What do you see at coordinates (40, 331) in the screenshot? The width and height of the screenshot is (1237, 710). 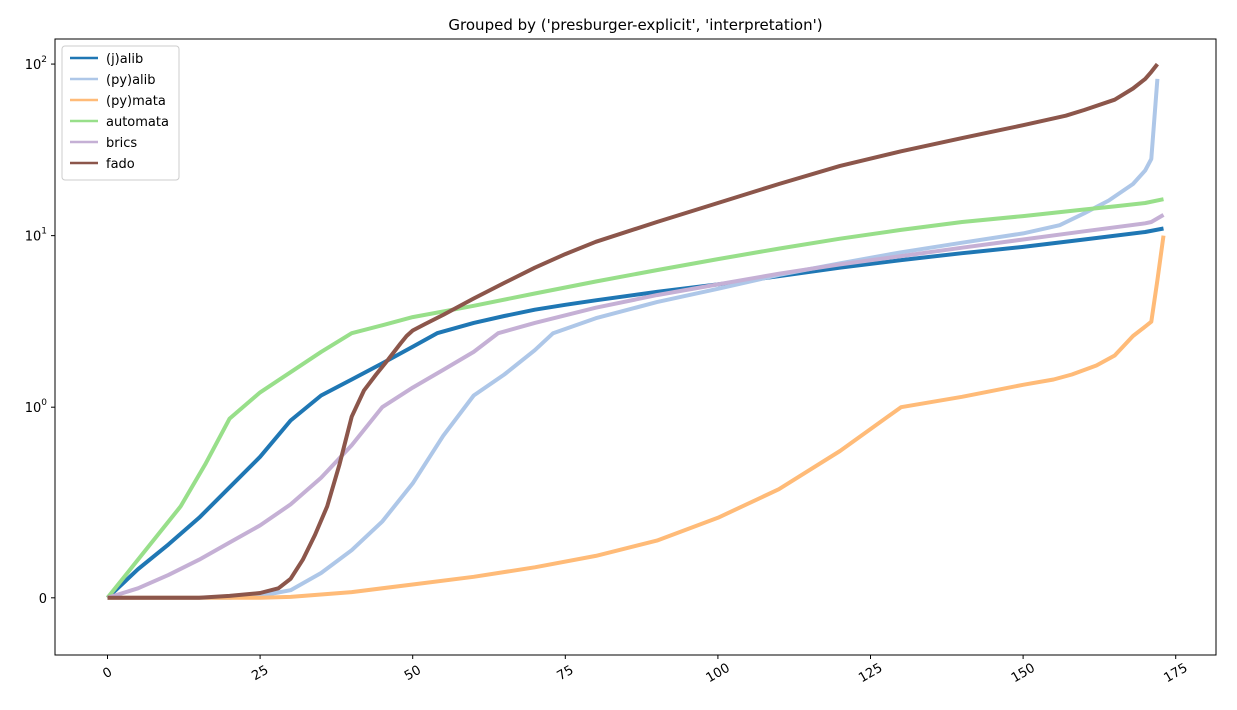 I see `y-axis: 0 100 10¹ 10²` at bounding box center [40, 331].